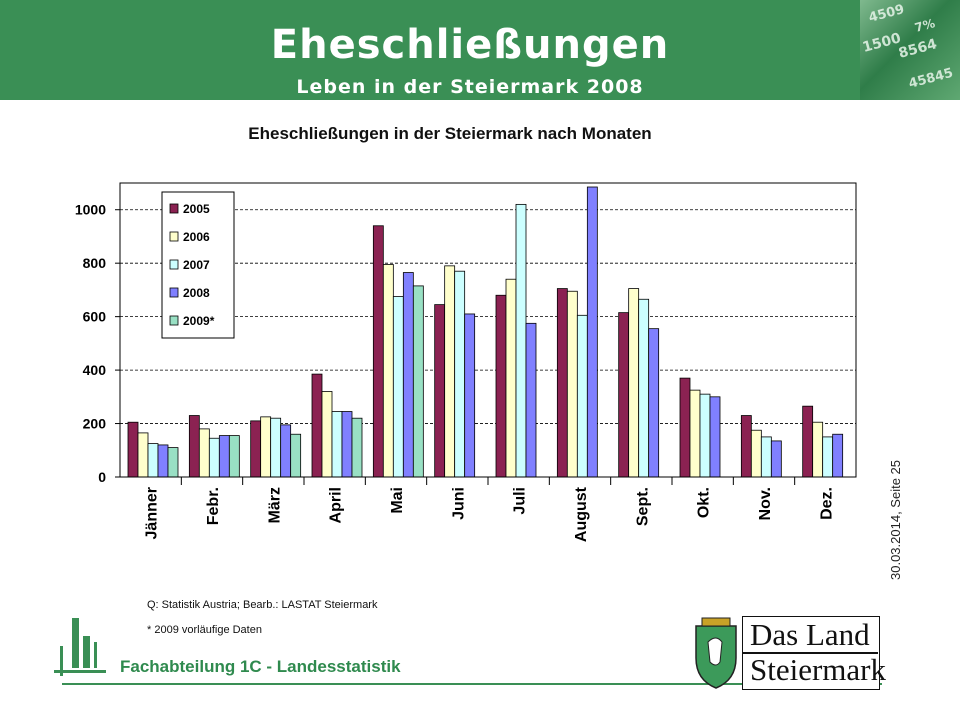  I want to click on page-subtitle: Leben in der Steiermark 2008, so click(470, 87).